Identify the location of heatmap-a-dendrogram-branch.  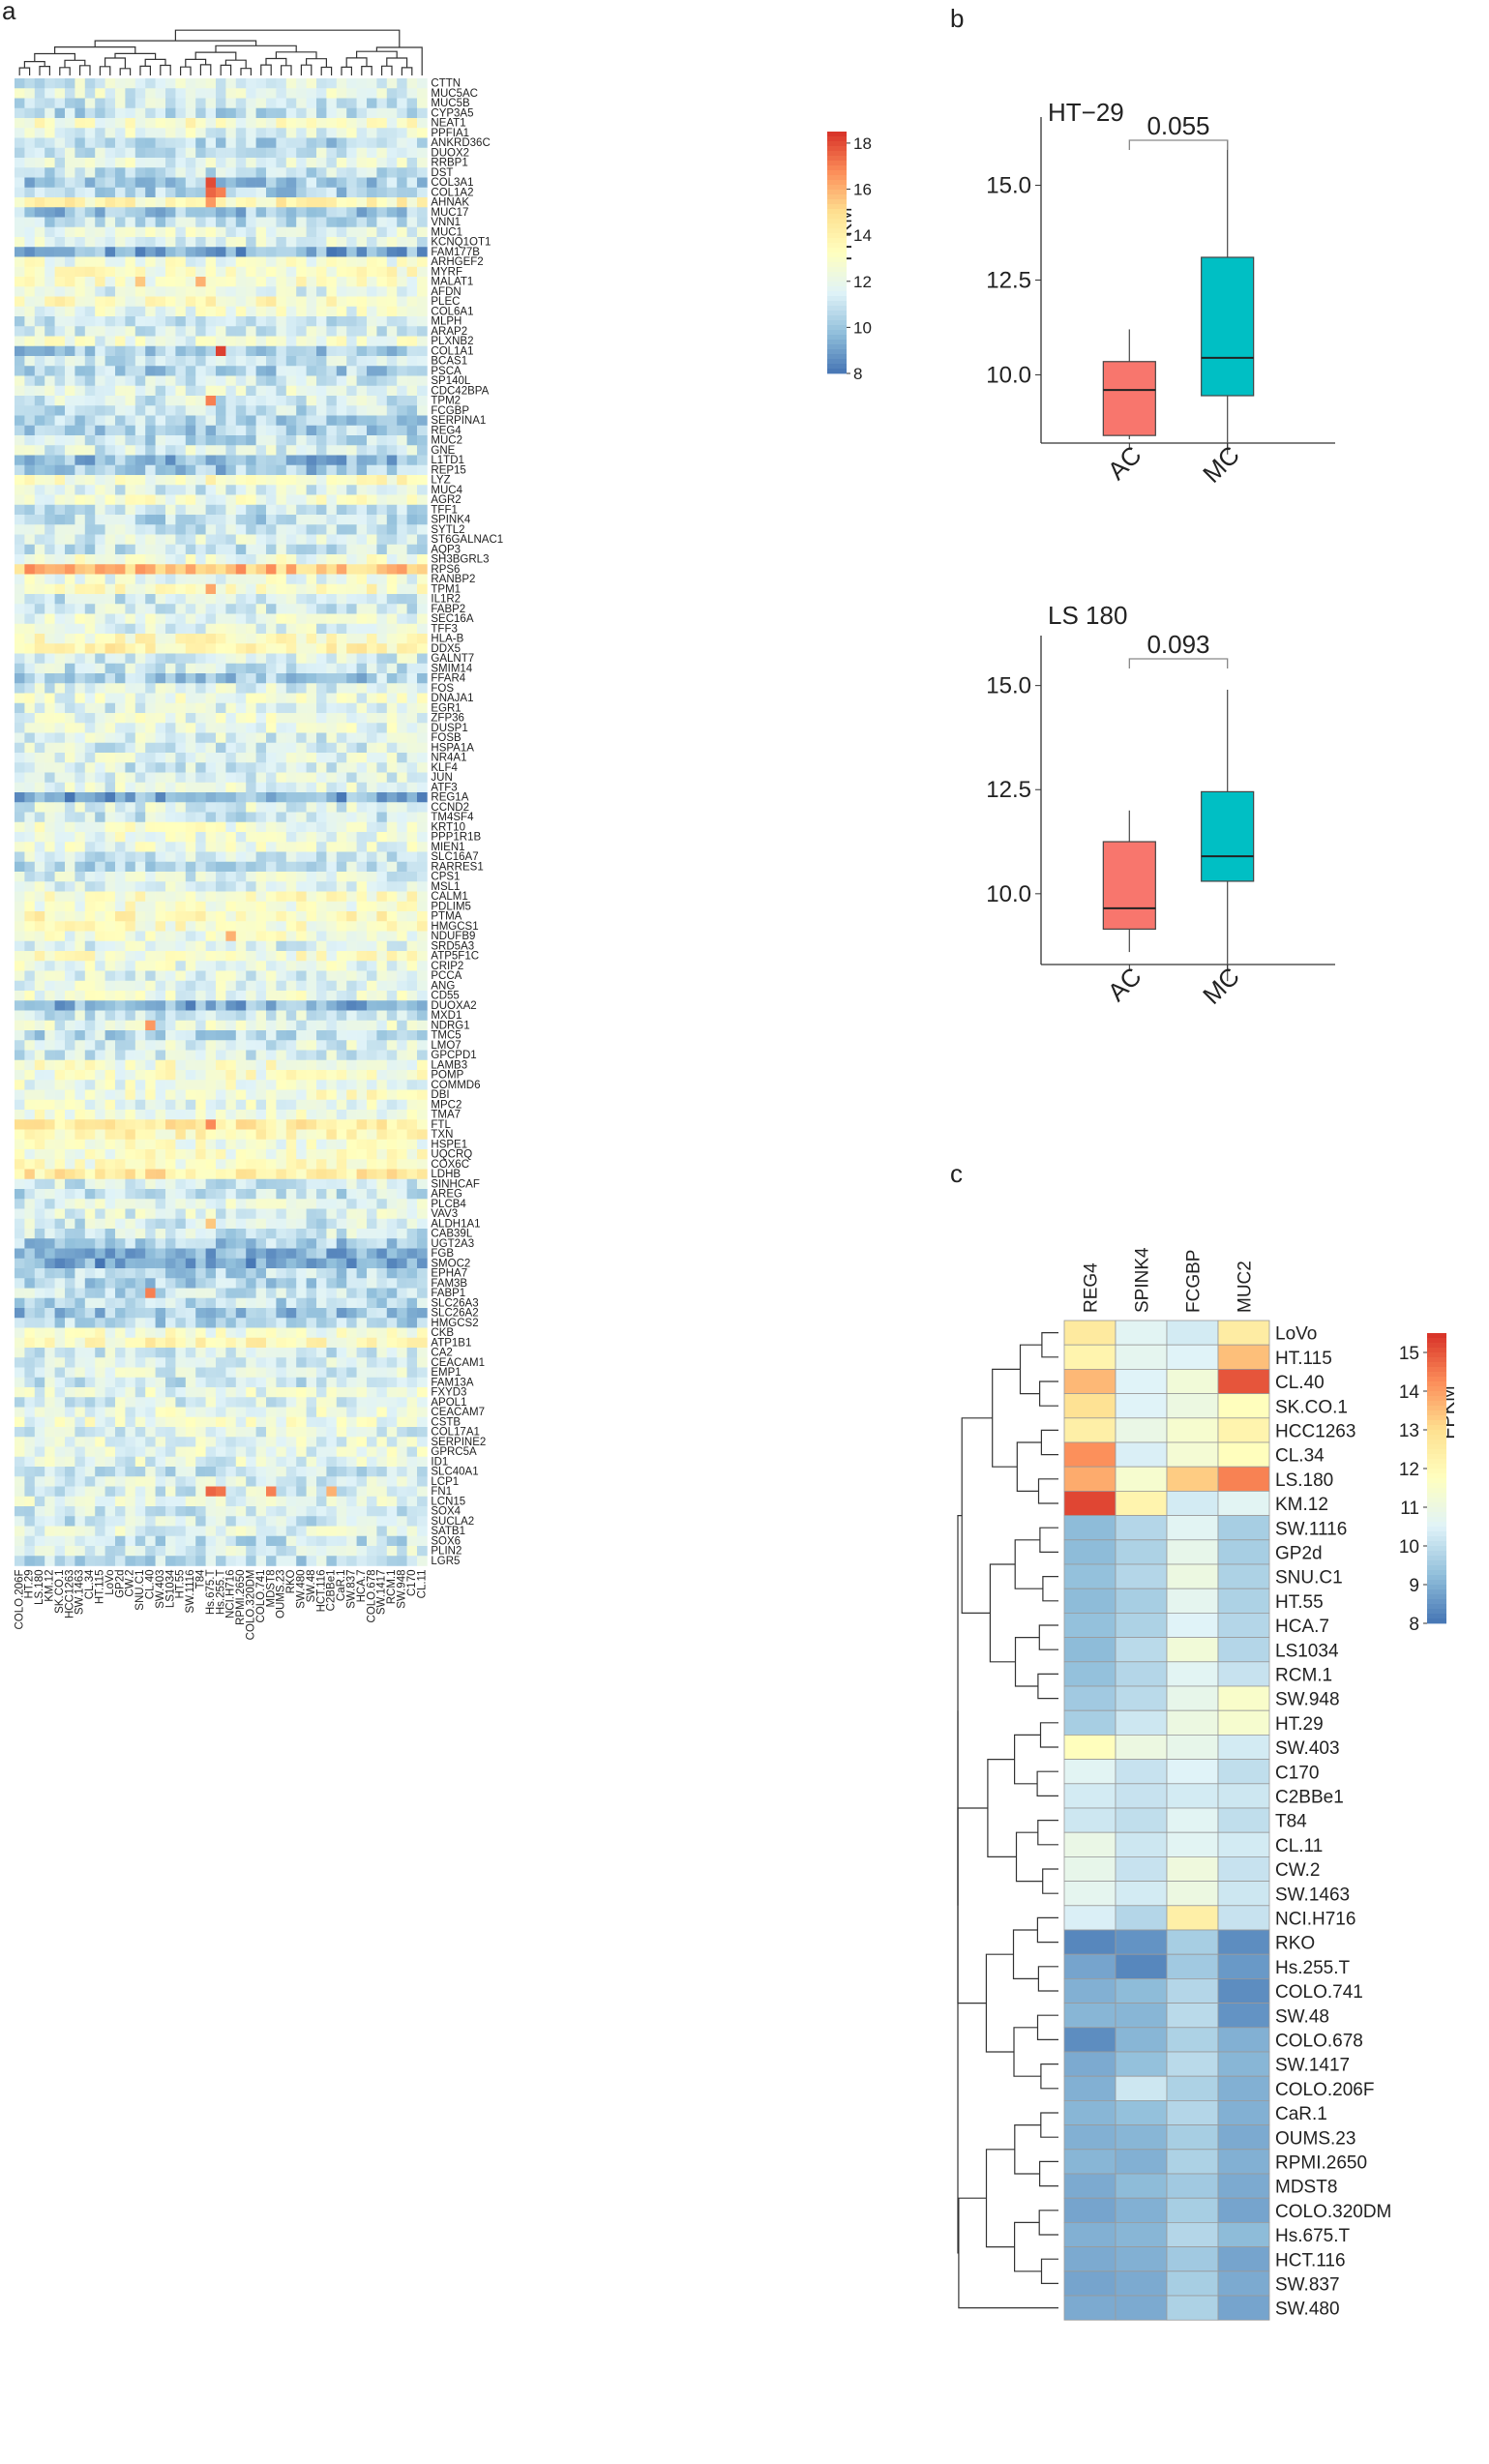
(356, 62).